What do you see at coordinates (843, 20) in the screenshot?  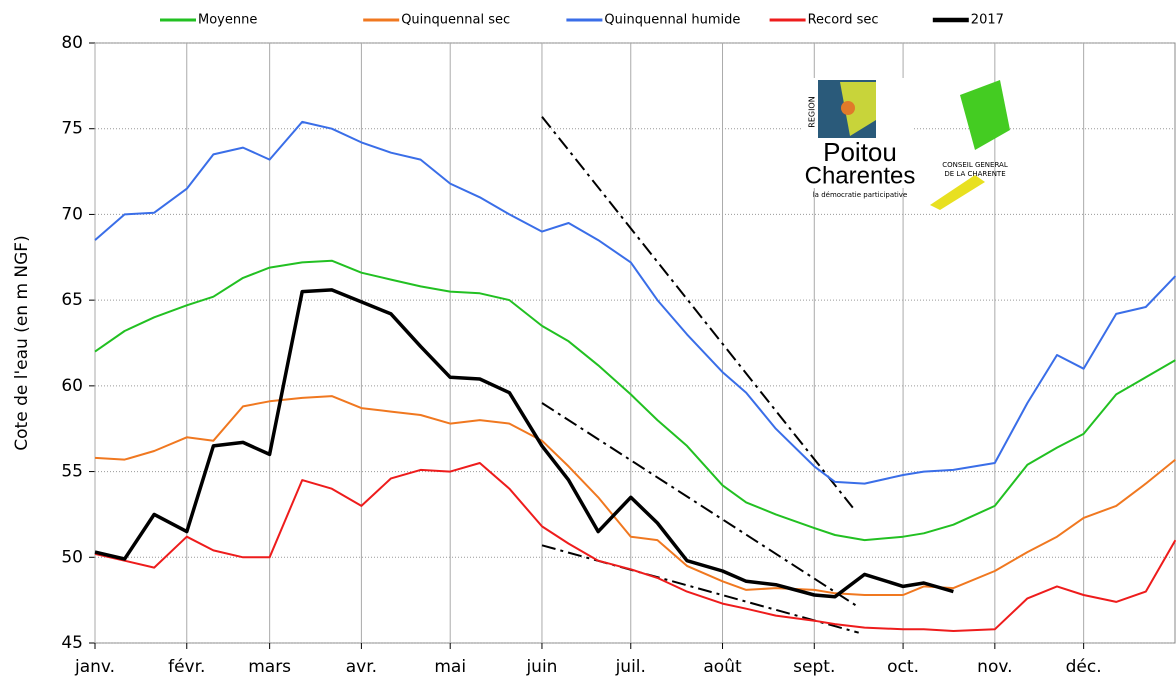 I see `legend-label: Record sec` at bounding box center [843, 20].